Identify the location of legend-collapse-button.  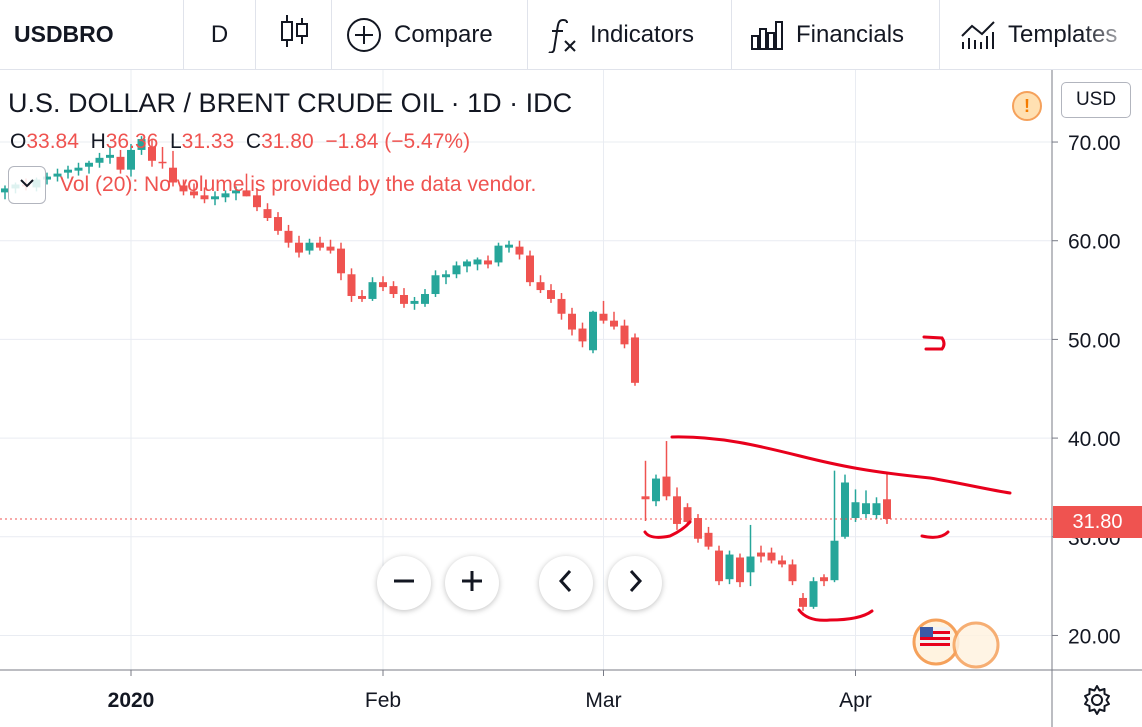
(27, 185).